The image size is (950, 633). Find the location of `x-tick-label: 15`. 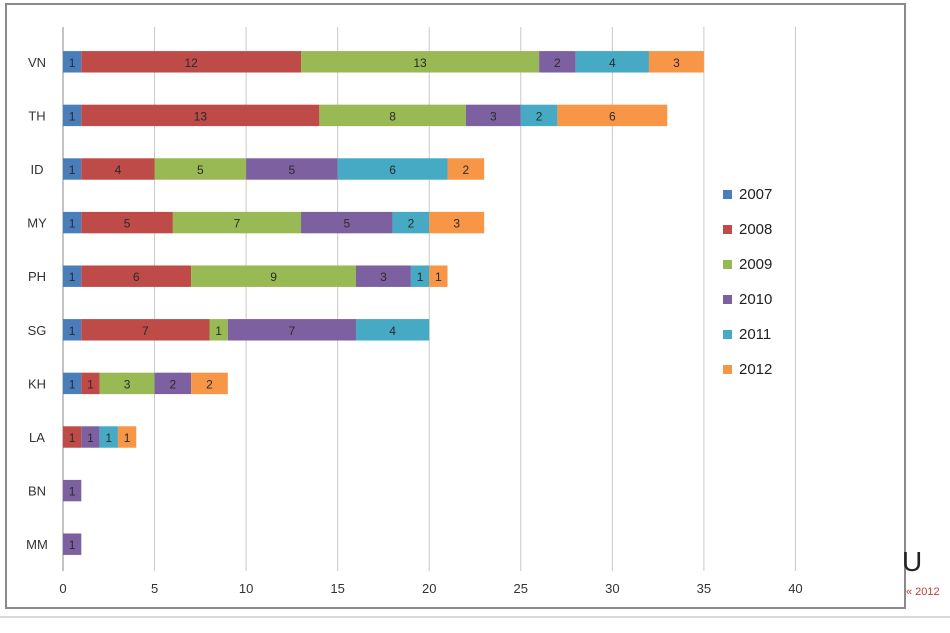

x-tick-label: 15 is located at coordinates (337, 588).